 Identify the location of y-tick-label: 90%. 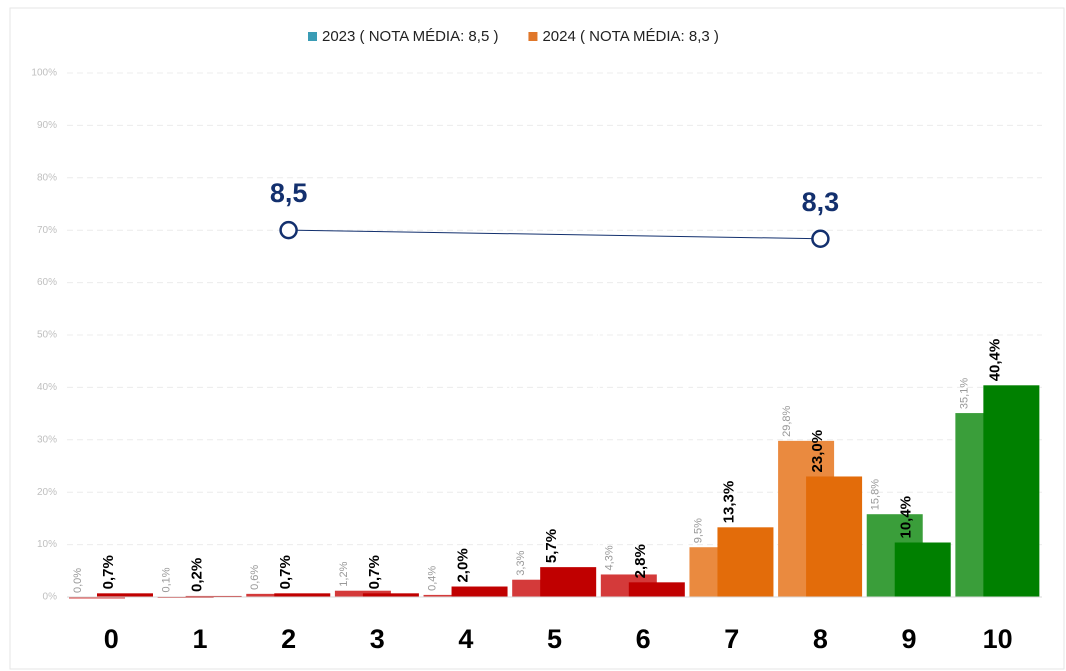
(47, 125).